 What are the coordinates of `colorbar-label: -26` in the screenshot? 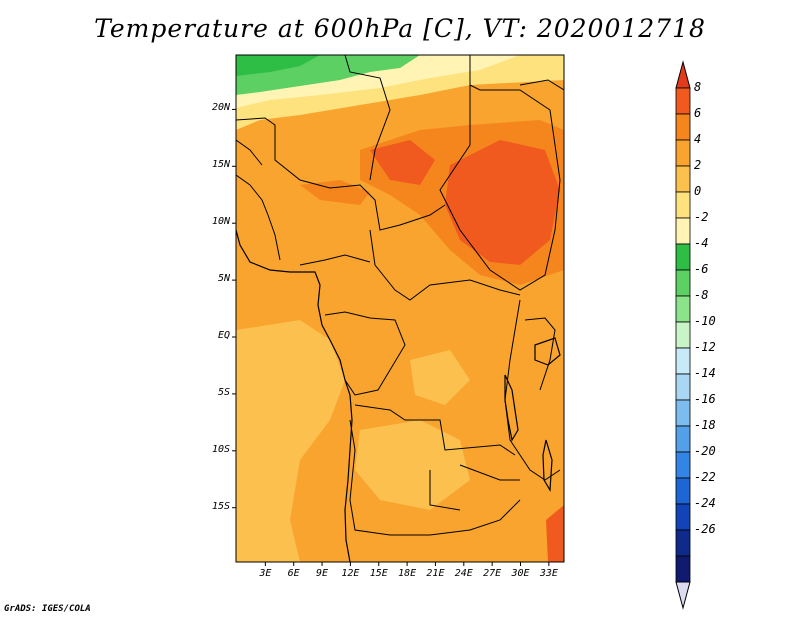 It's located at (705, 529).